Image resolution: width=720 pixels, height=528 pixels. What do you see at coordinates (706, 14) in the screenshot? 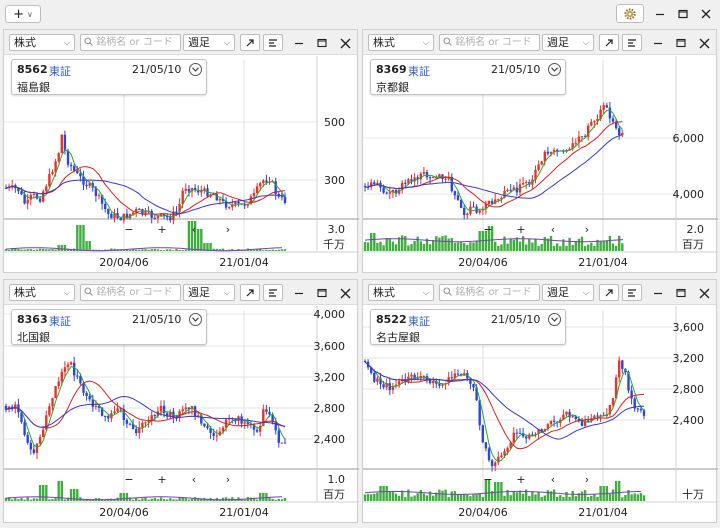
I see `window-close-button` at bounding box center [706, 14].